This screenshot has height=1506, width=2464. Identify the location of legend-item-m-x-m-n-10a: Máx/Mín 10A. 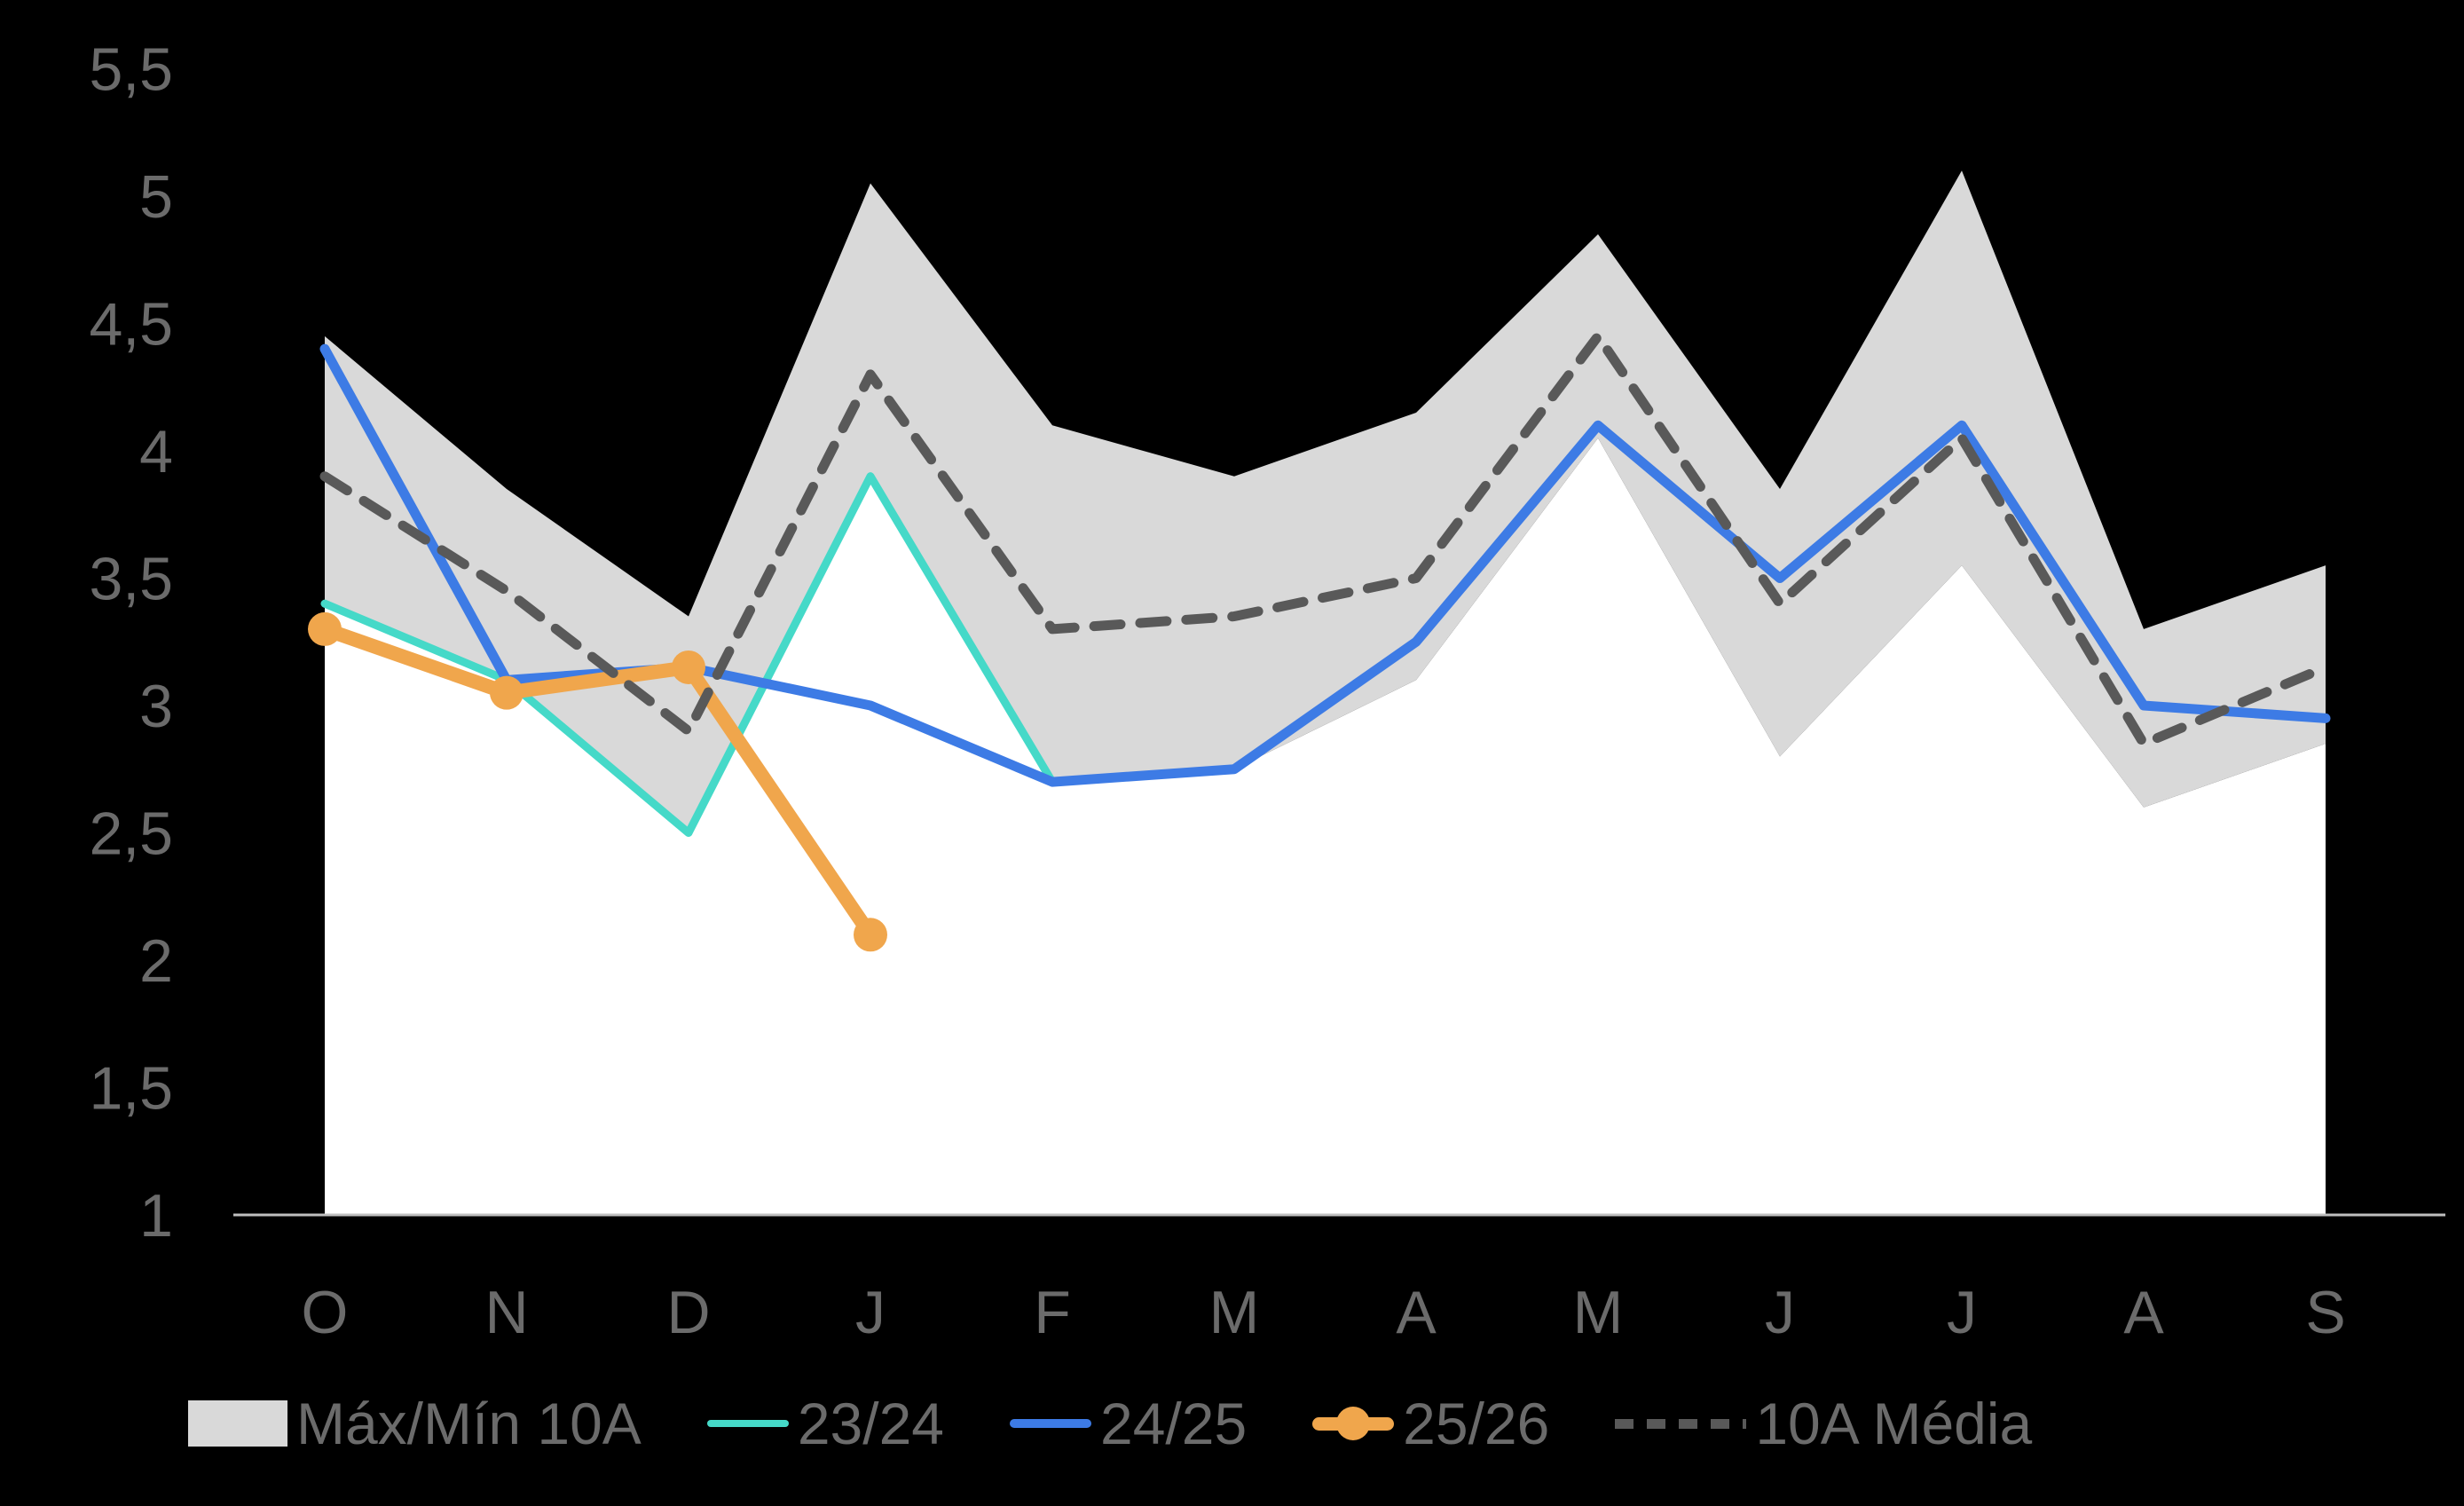
(415, 1423).